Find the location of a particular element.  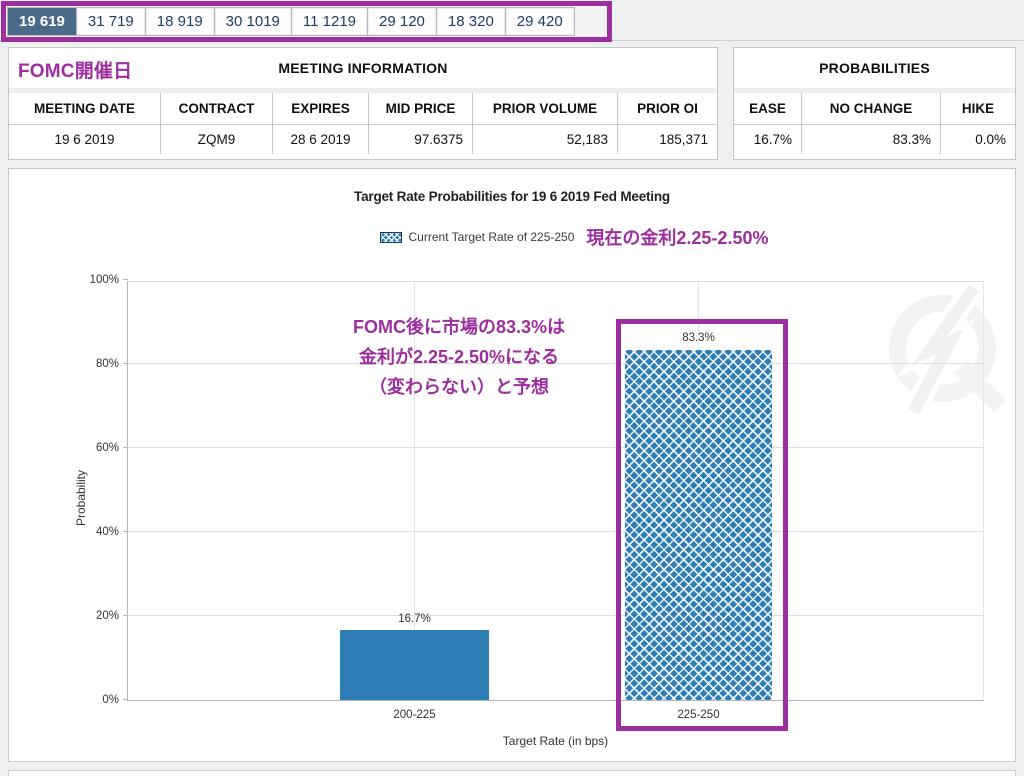

tab-meeting-18-320: 18 320 is located at coordinates (471, 21).